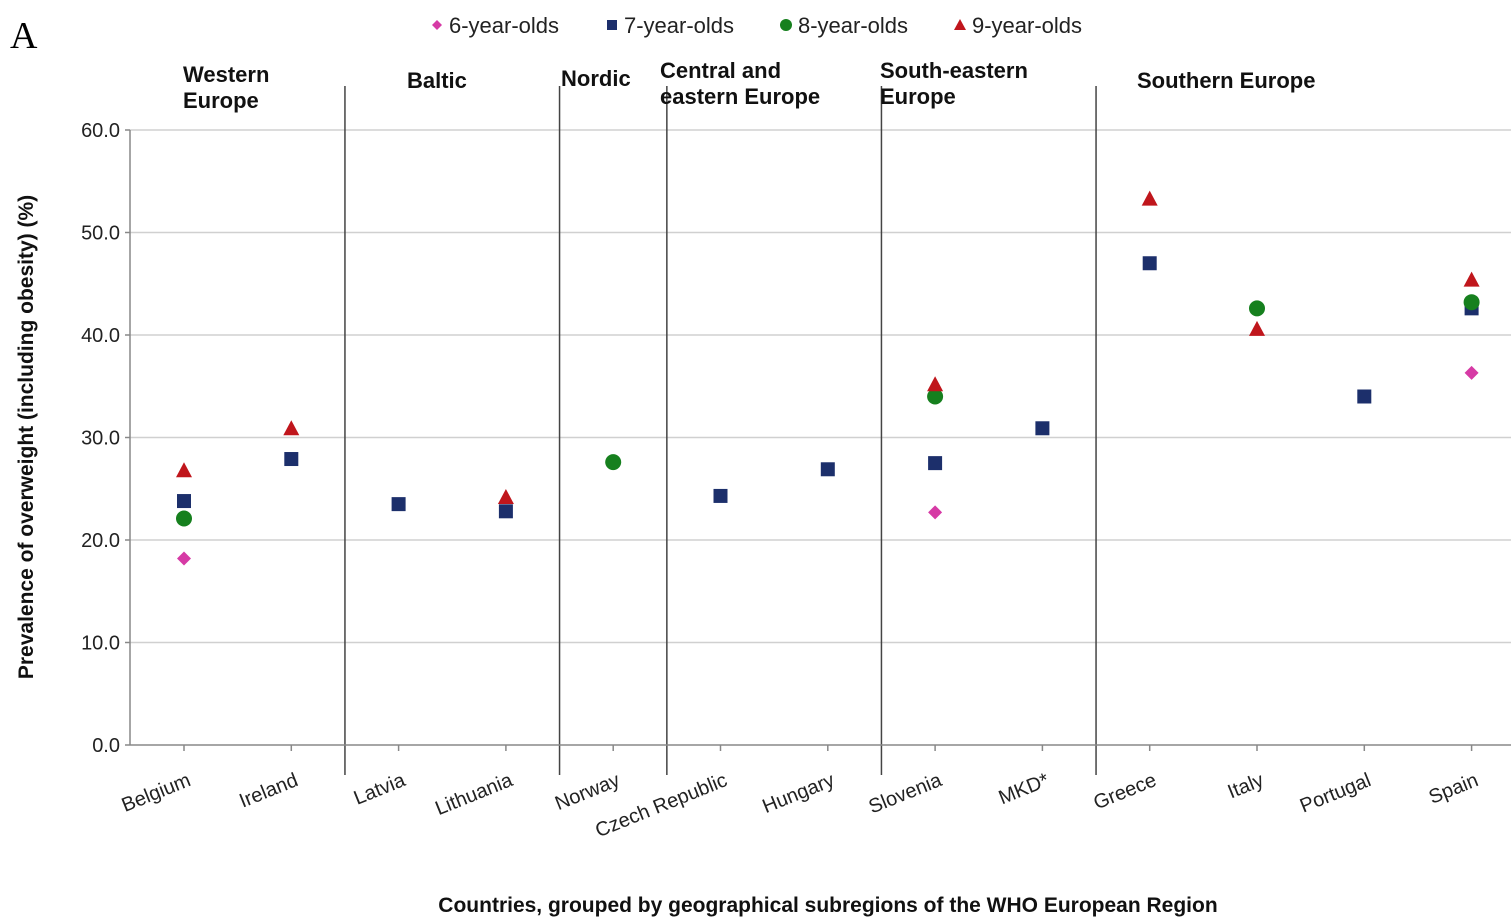  I want to click on point-6-year-olds-belgium, so click(184, 558).